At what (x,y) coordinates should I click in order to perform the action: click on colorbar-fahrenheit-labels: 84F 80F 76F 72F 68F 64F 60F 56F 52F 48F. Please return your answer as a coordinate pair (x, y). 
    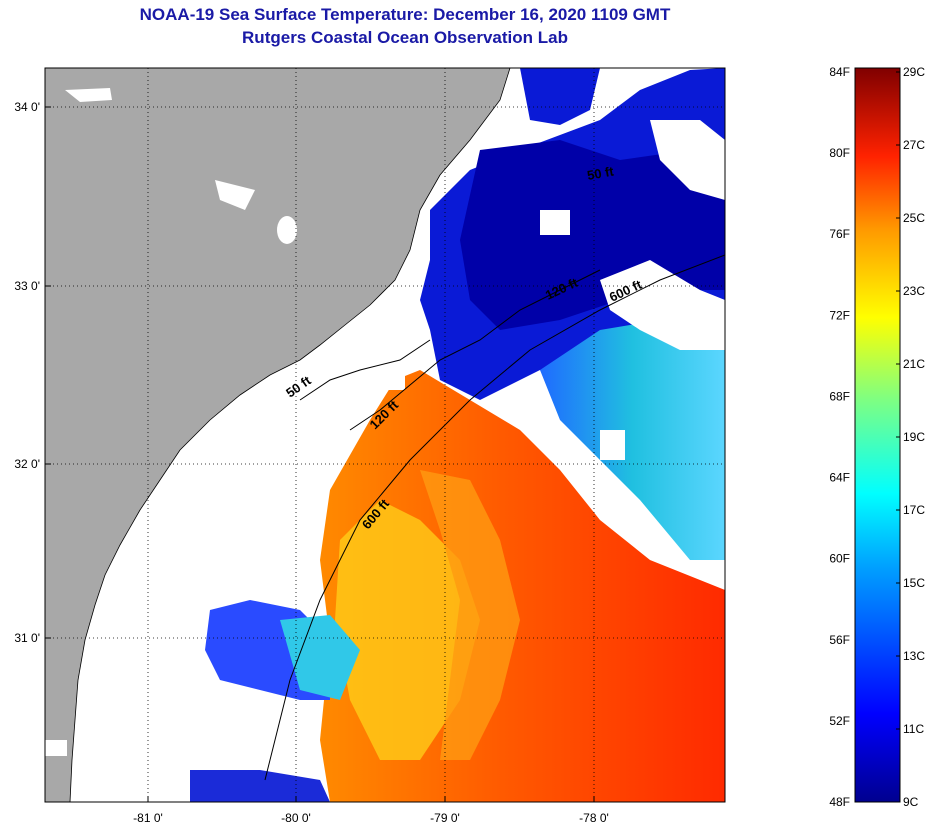
    Looking at the image, I should click on (839, 437).